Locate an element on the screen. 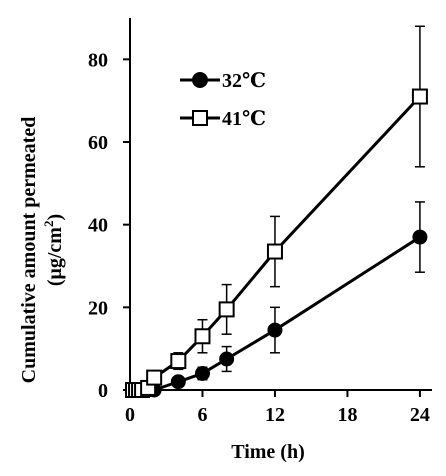  legend: 32℃ 41℃ is located at coordinates (223, 100).